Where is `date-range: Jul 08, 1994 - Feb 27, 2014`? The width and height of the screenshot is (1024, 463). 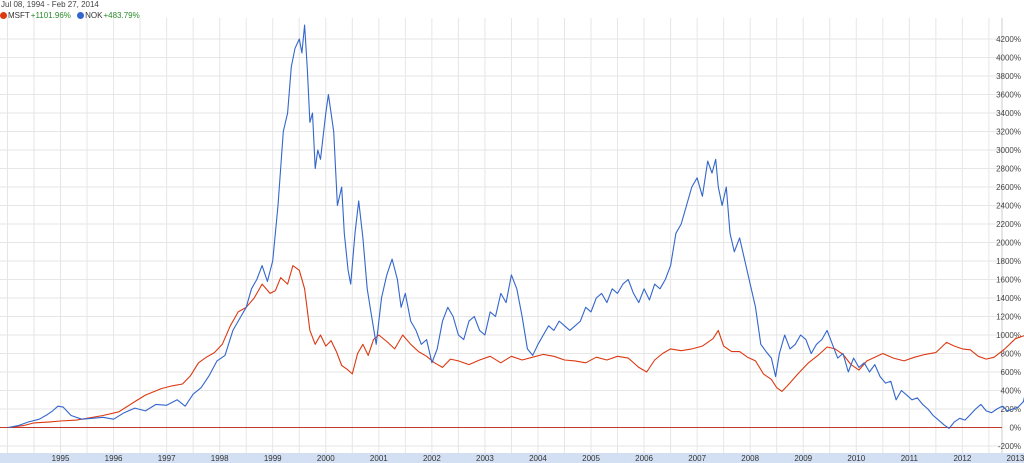
date-range: Jul 08, 1994 - Feb 27, 2014 is located at coordinates (50, 4).